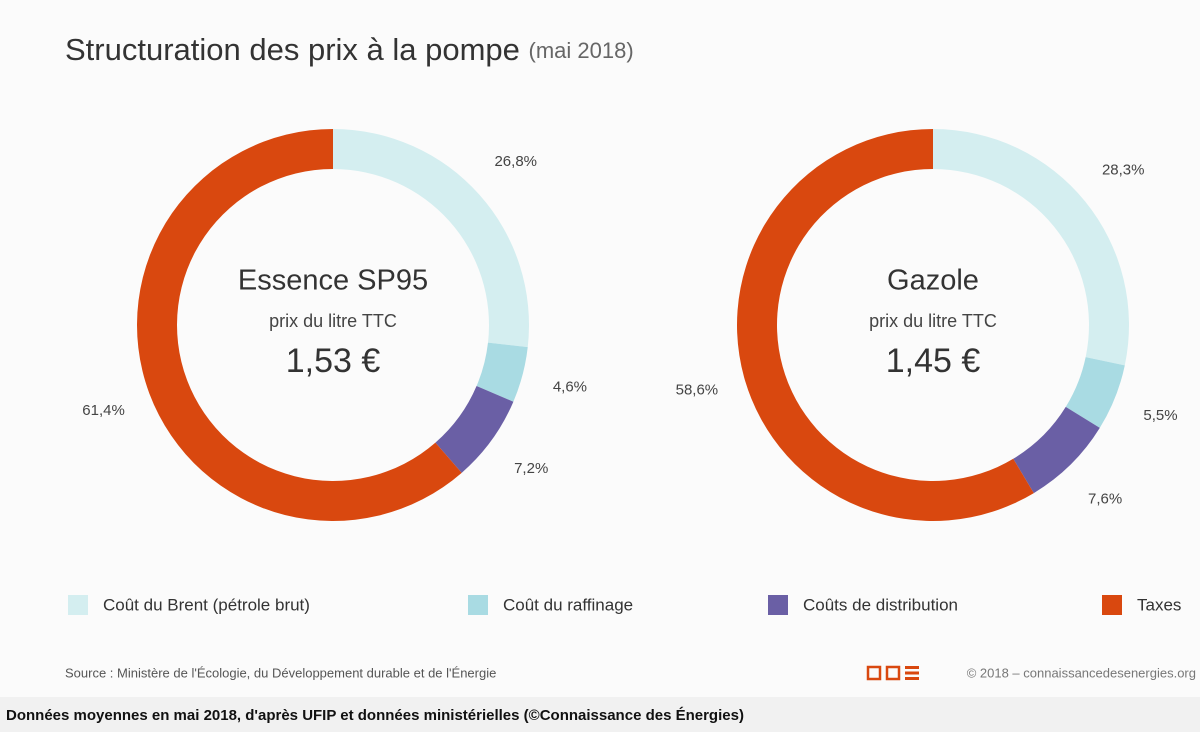 The height and width of the screenshot is (737, 1200). What do you see at coordinates (333, 361) in the screenshot?
I see `donut-annotation: 1,53 €` at bounding box center [333, 361].